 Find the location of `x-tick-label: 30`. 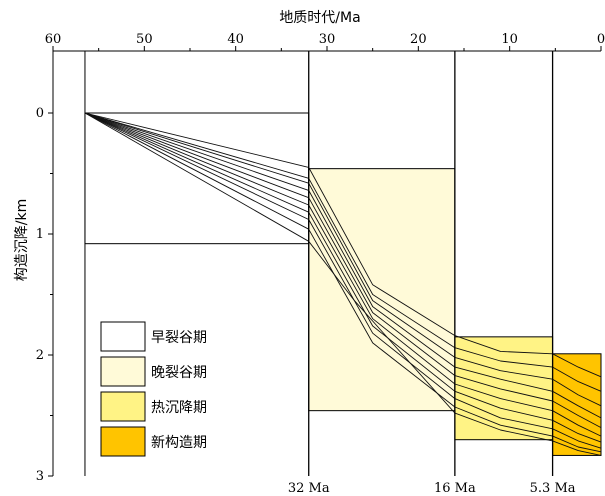

x-tick-label: 30 is located at coordinates (327, 39).